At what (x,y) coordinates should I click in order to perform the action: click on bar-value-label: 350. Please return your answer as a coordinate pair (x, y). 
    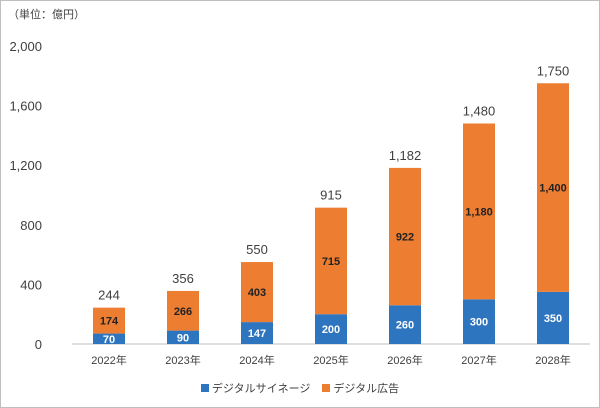
    Looking at the image, I should click on (553, 319).